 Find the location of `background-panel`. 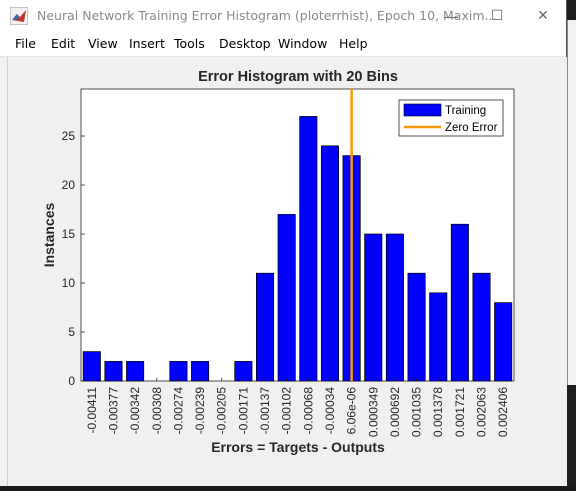

background-panel is located at coordinates (571, 202).